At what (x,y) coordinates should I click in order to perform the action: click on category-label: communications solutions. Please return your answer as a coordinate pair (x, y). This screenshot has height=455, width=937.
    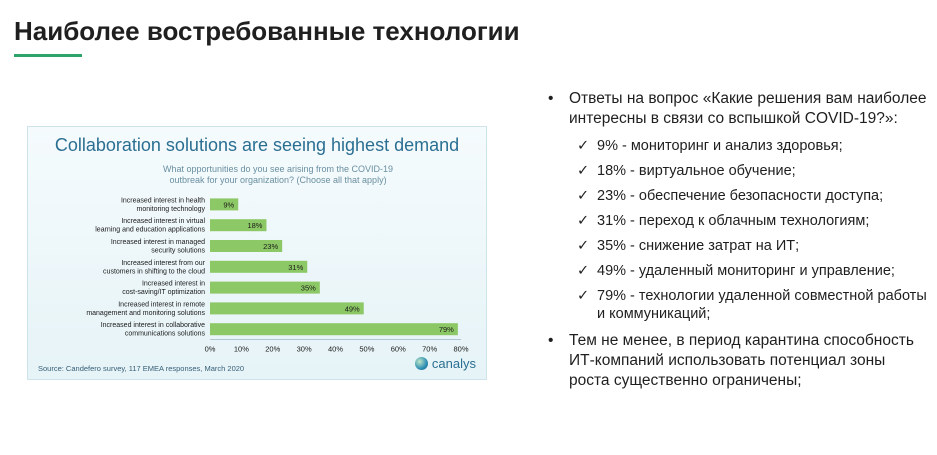
    Looking at the image, I should click on (165, 334).